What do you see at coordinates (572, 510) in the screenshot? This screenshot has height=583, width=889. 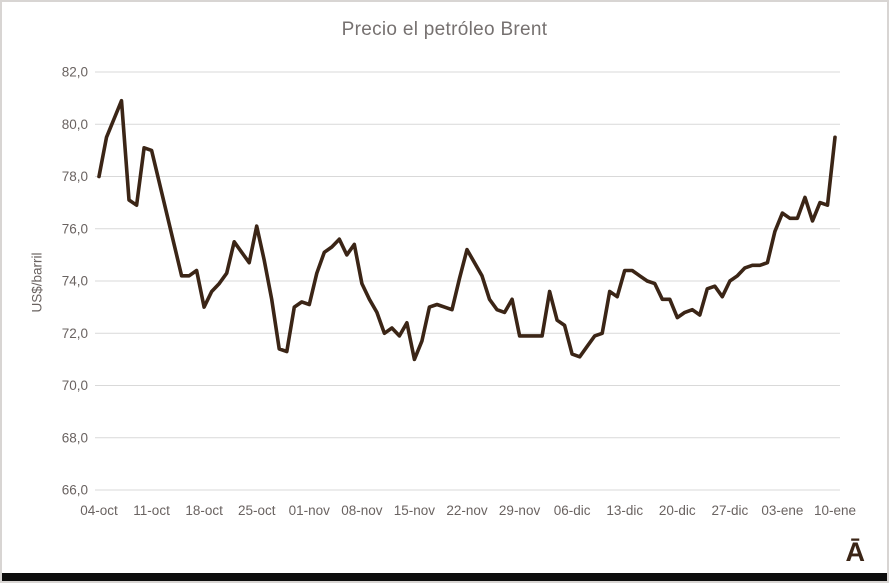 I see `x-tick-label: 06-dic` at bounding box center [572, 510].